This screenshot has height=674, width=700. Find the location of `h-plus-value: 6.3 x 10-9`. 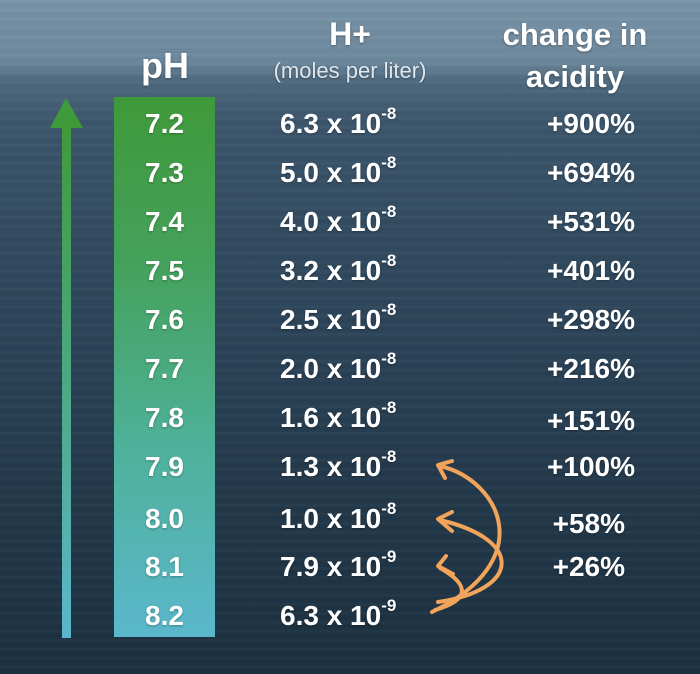

h-plus-value: 6.3 x 10-9 is located at coordinates (365, 614).